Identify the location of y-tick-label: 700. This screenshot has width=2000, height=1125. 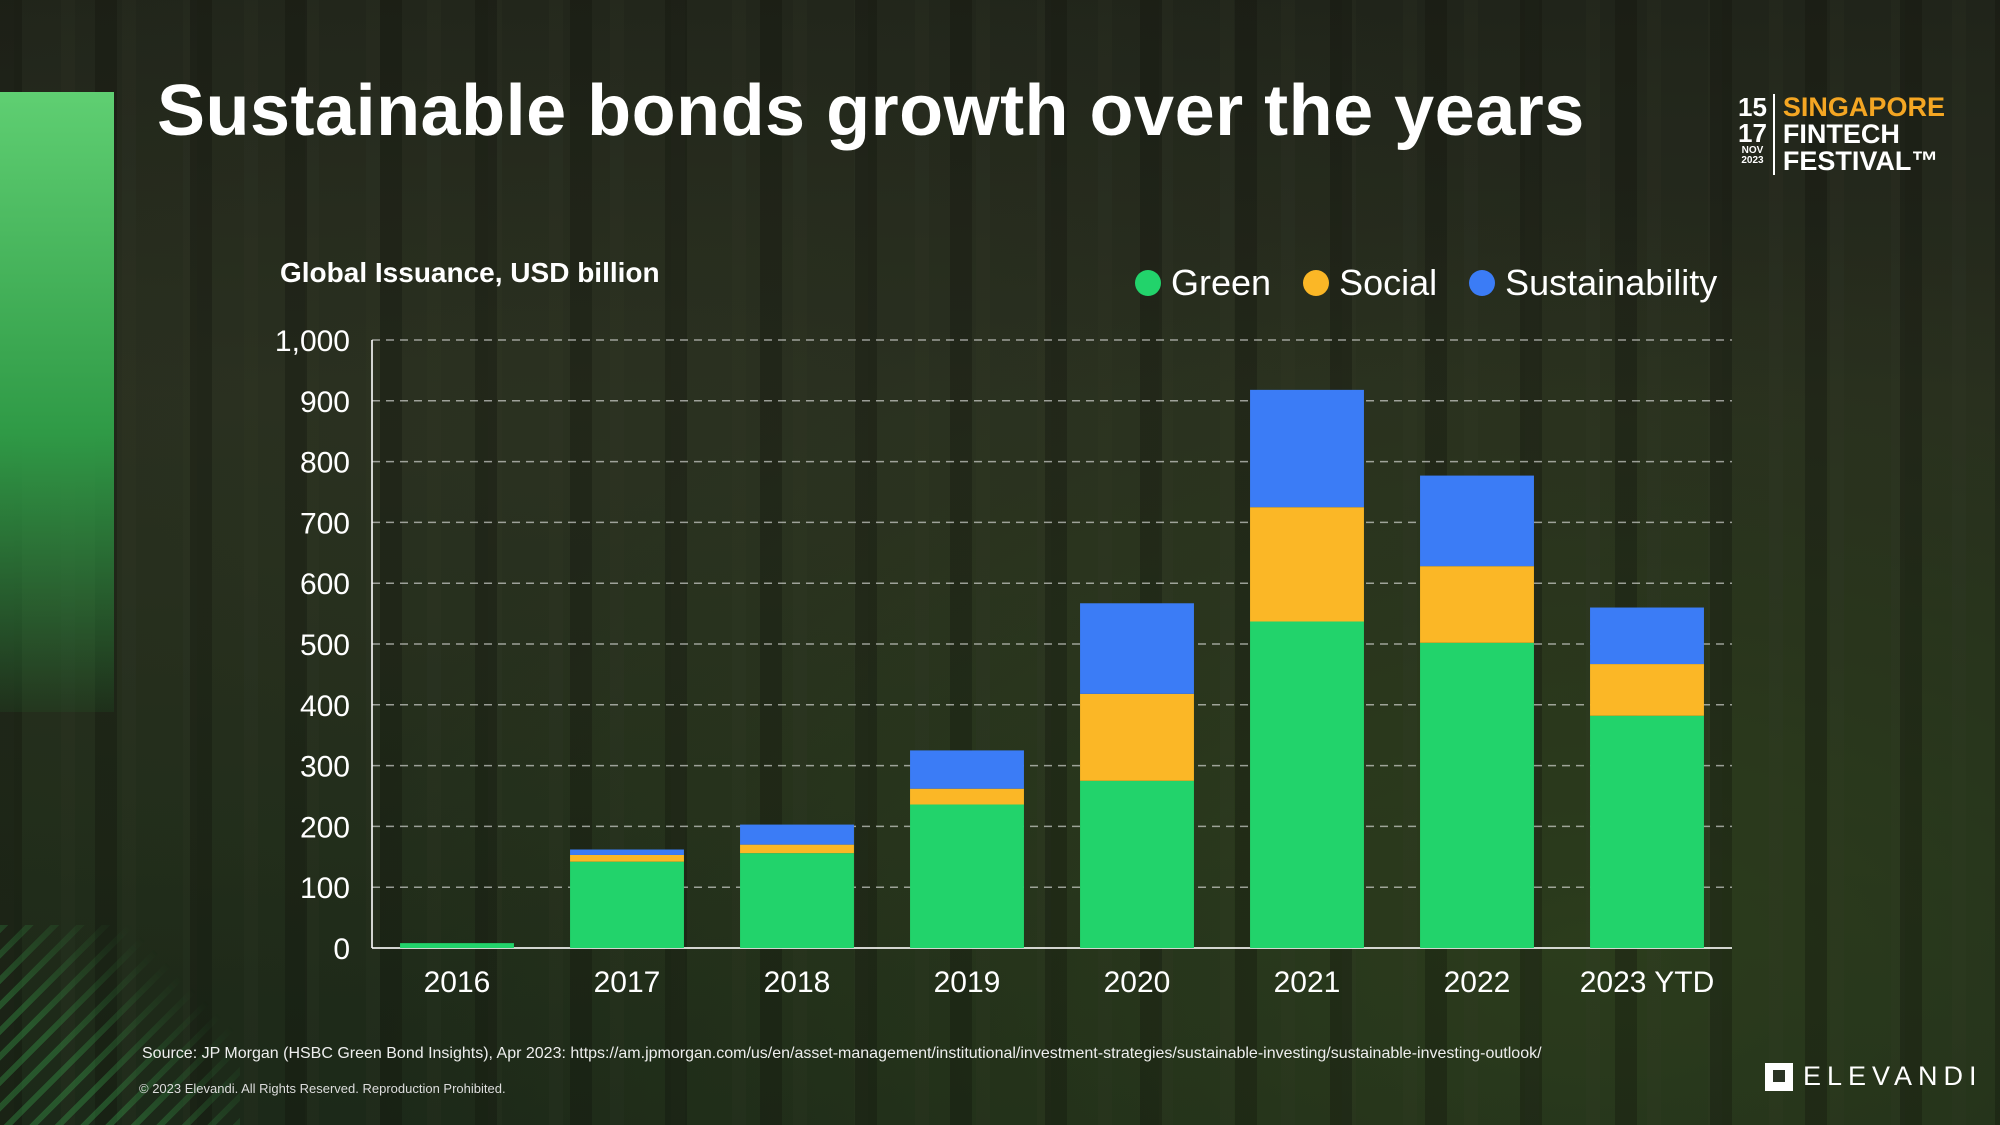
(325, 523).